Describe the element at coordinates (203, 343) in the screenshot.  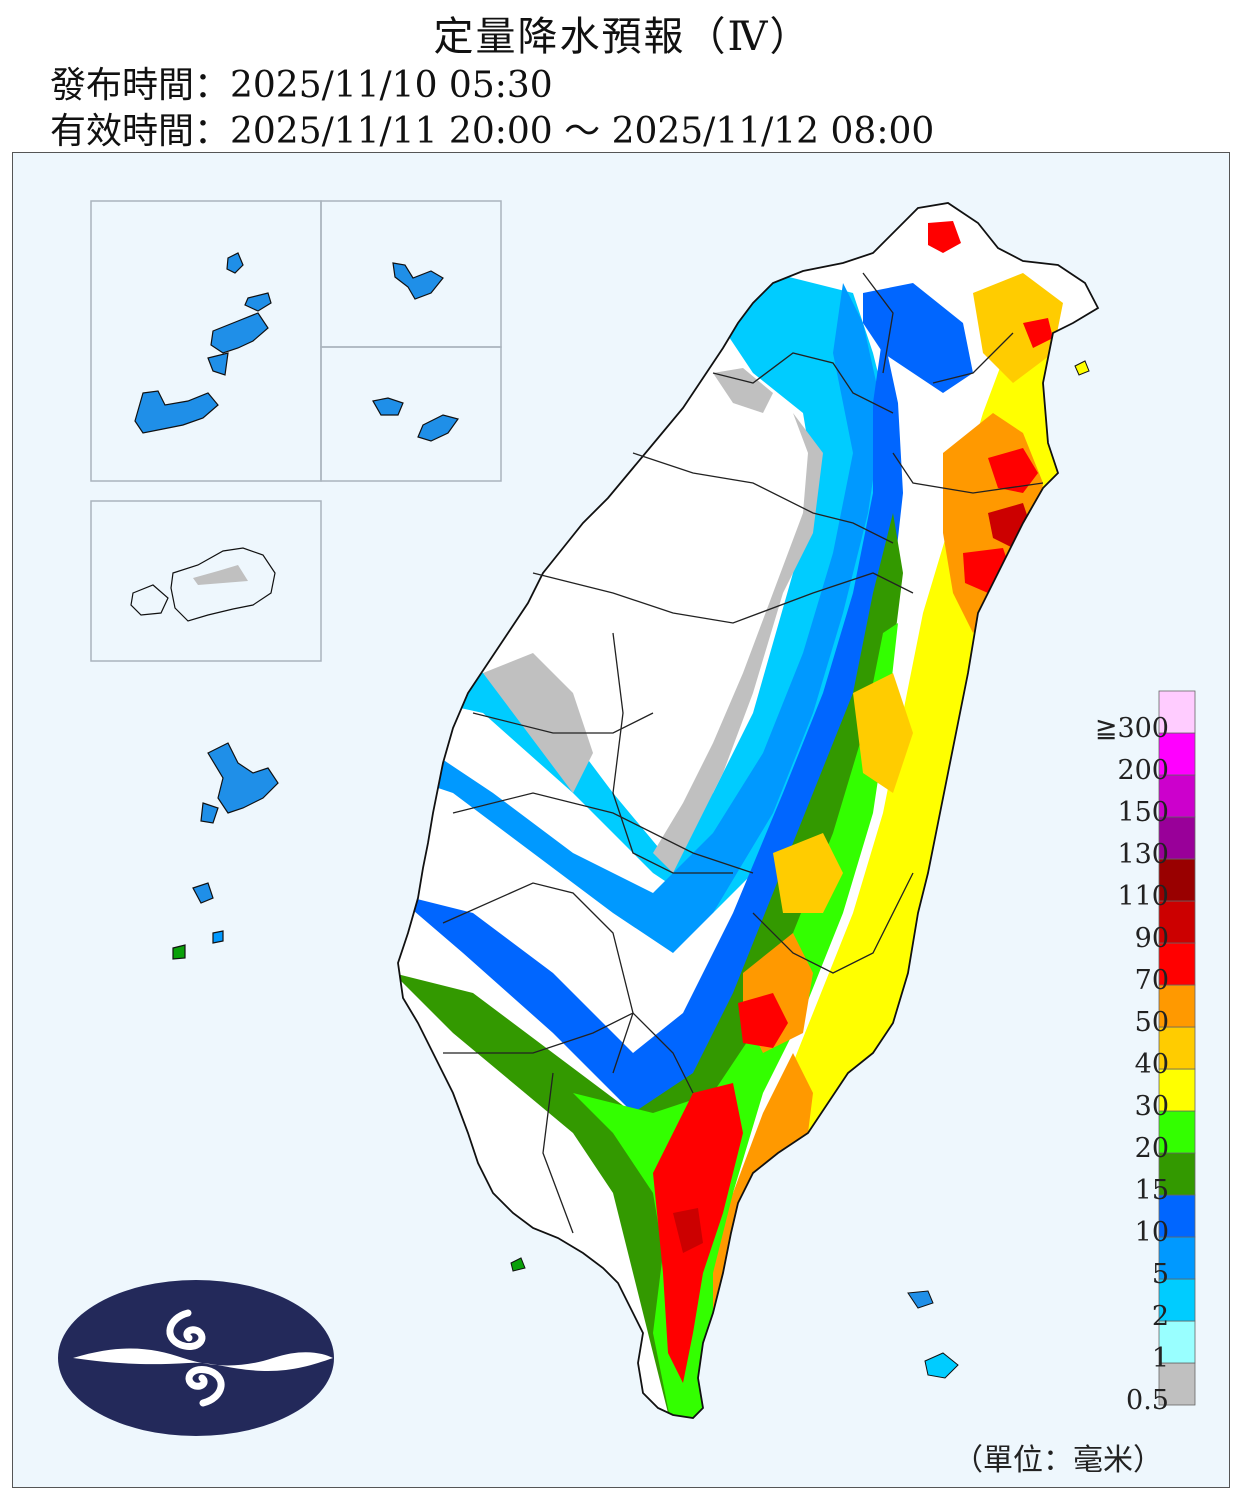
I see `matsu-islands` at that location.